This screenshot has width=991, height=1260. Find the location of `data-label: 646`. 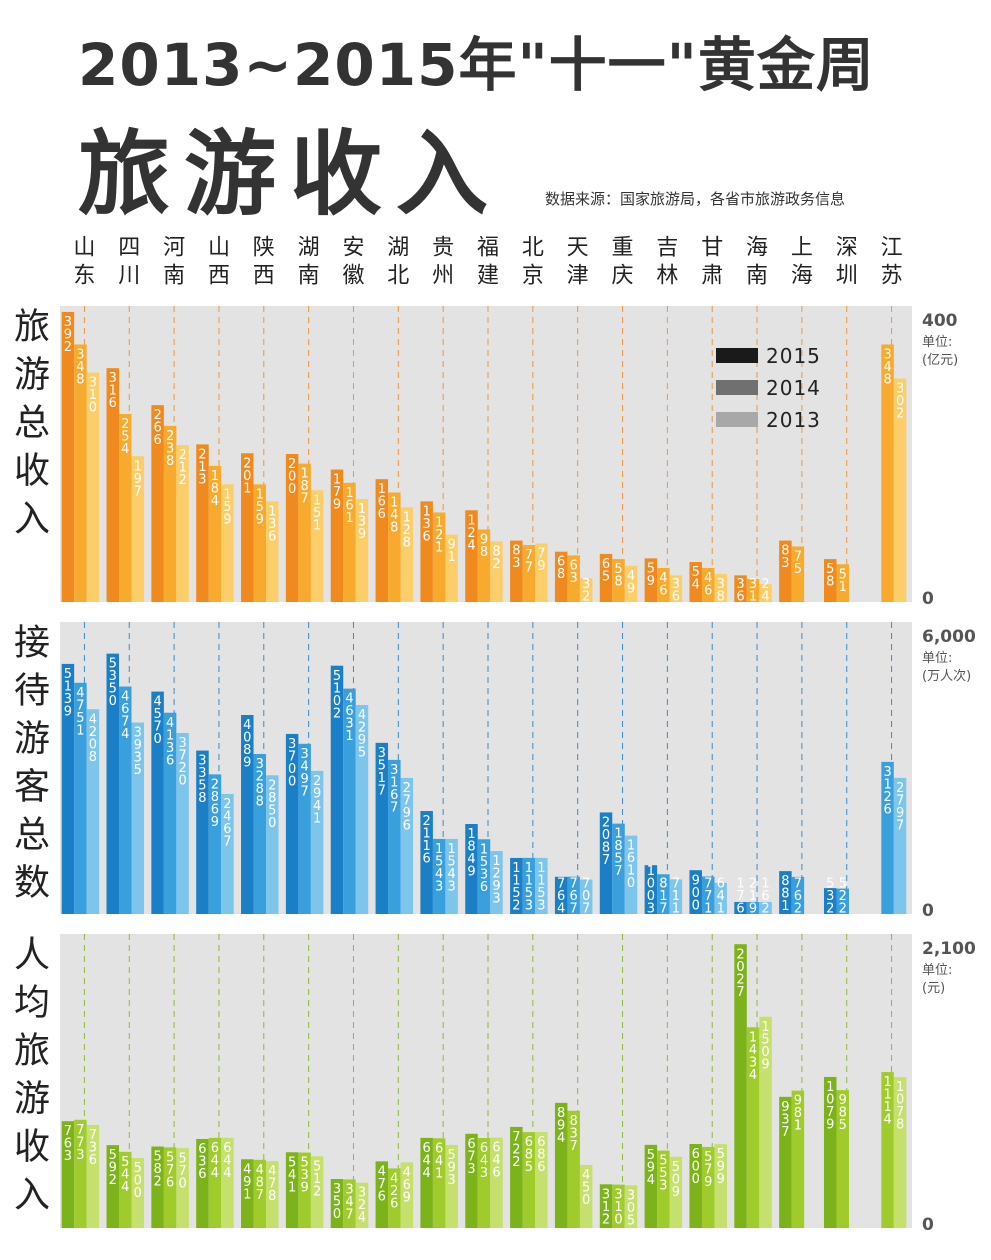

data-label: 646 is located at coordinates (496, 1161).